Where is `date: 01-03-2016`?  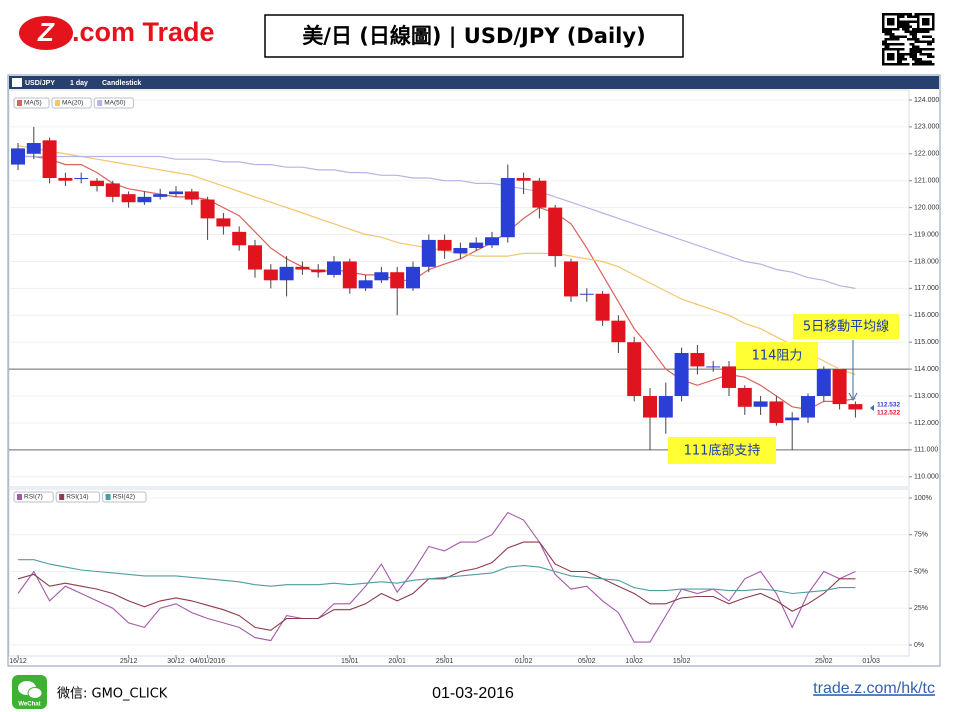
date: 01-03-2016 is located at coordinates (473, 693).